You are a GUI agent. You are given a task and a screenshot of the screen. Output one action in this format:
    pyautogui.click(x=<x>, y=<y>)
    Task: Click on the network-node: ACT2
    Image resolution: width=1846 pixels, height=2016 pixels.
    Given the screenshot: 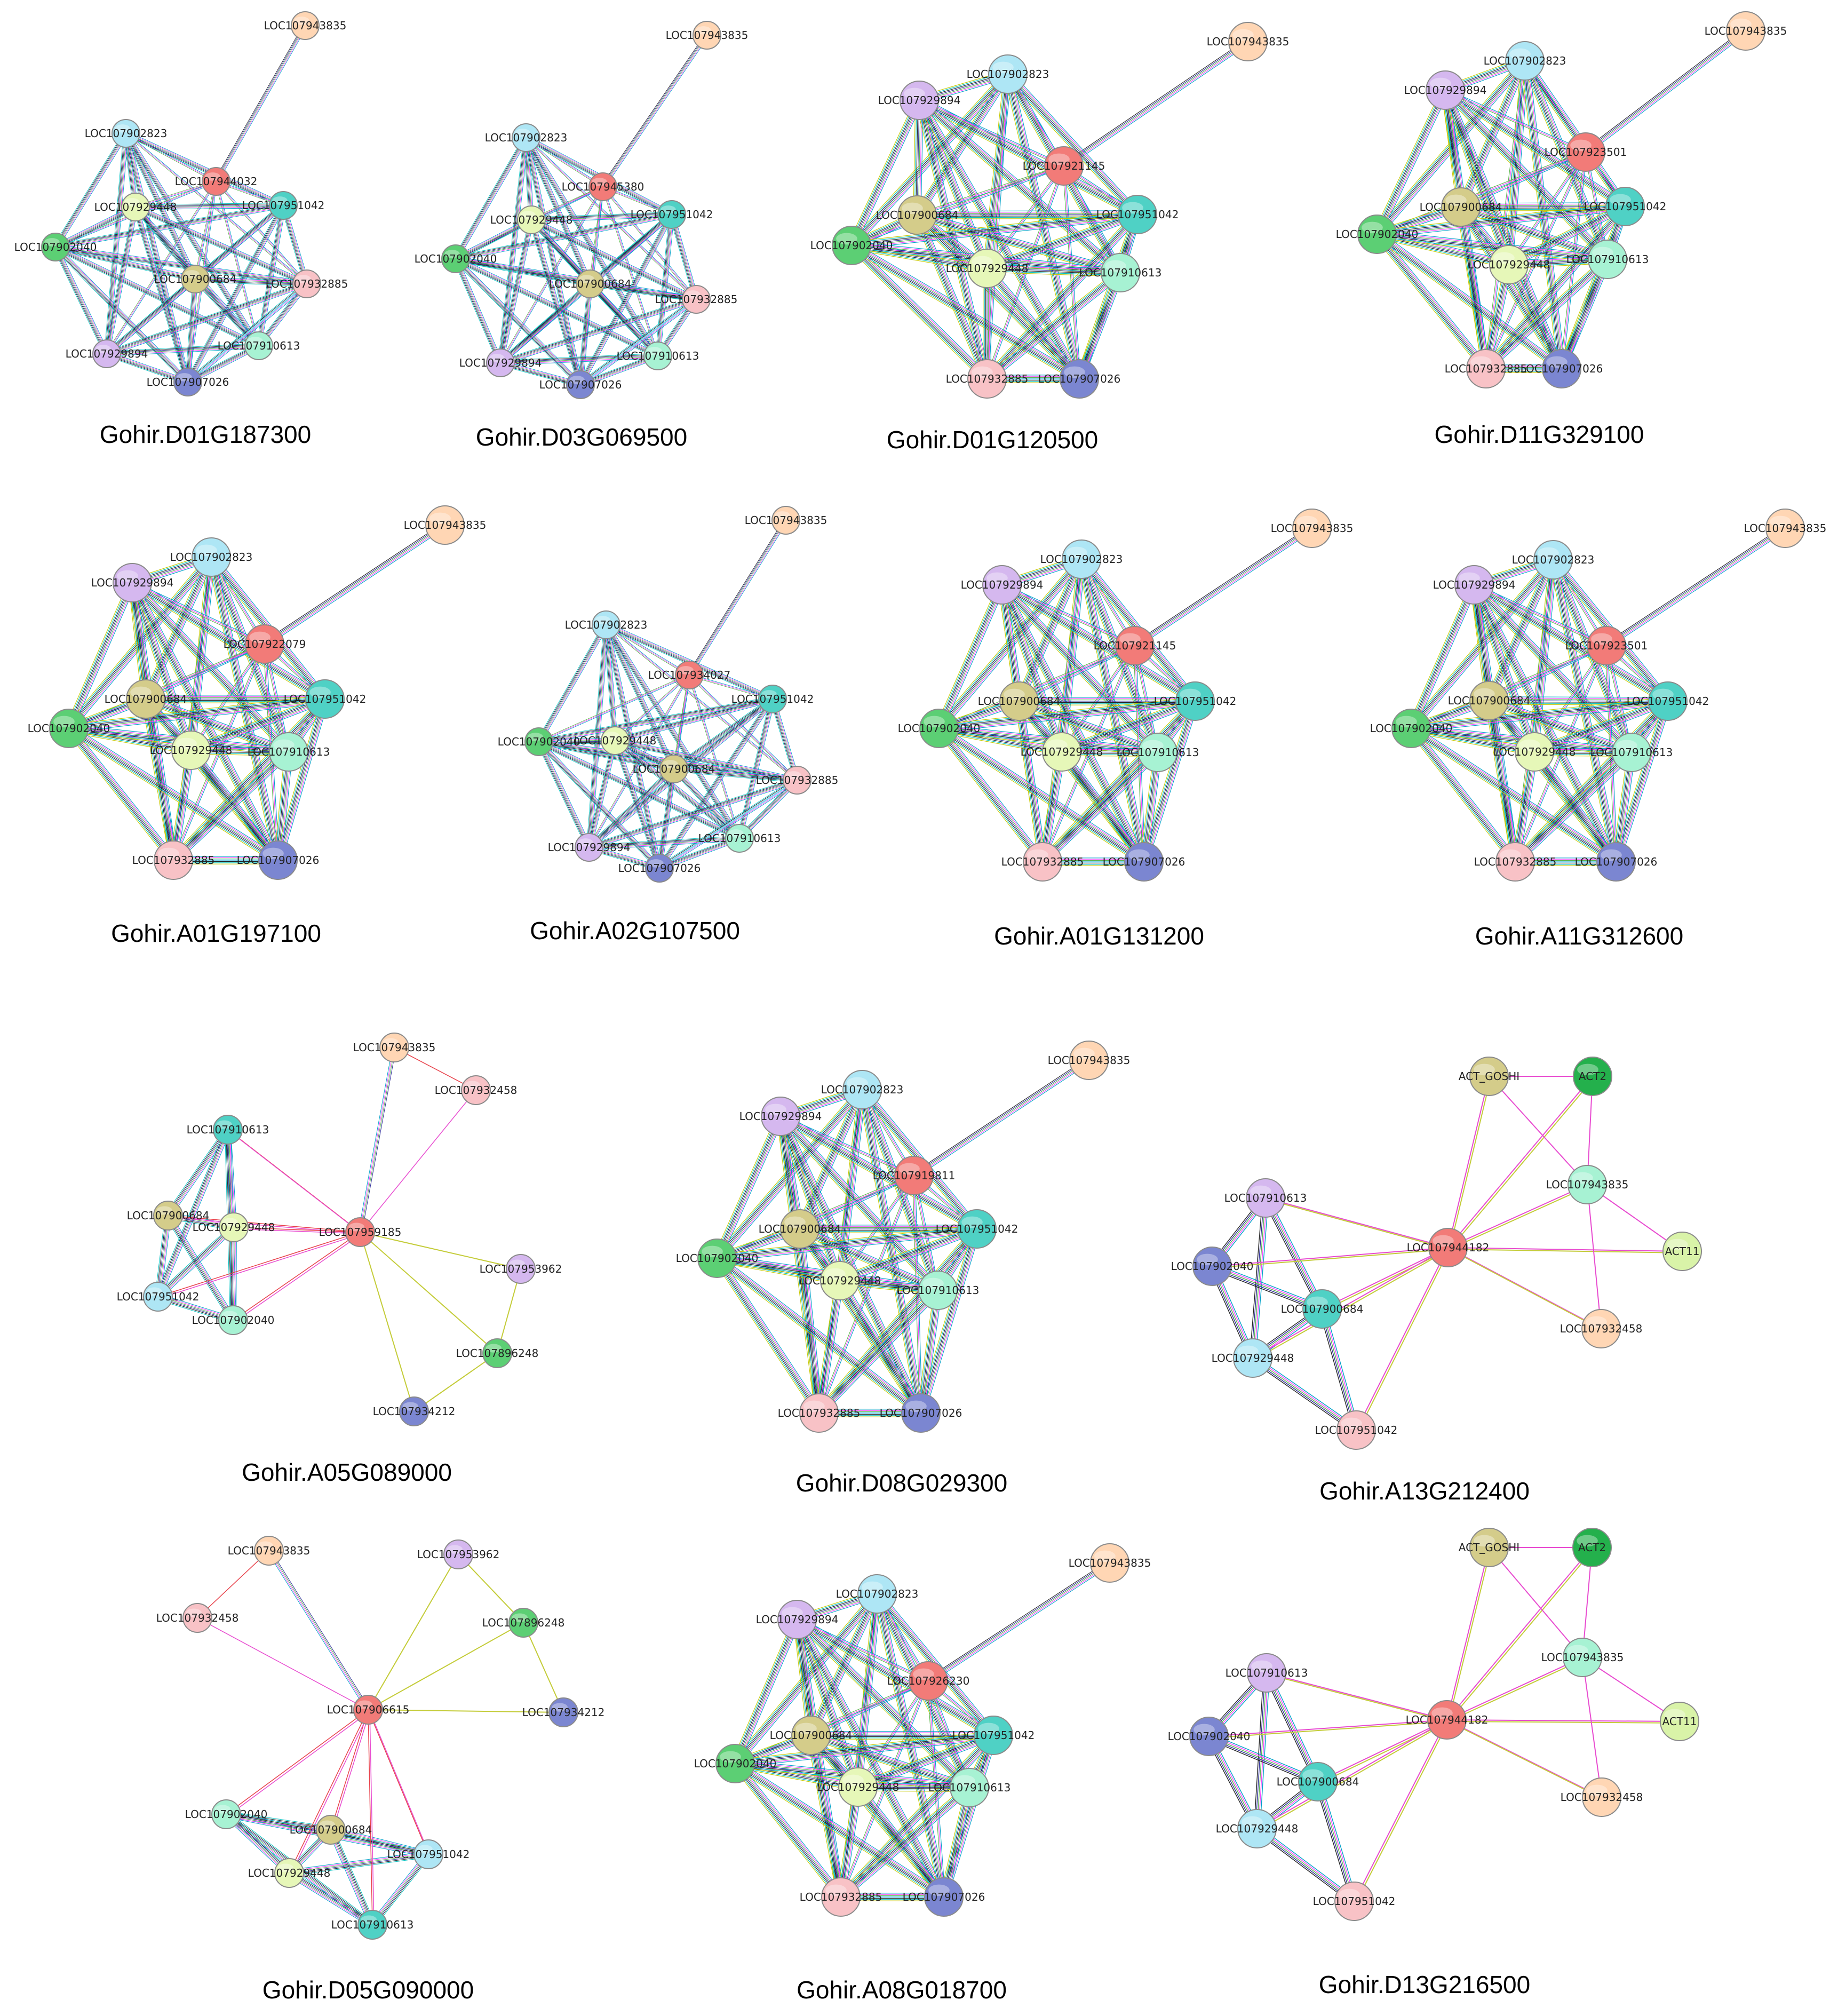 What is the action you would take?
    pyautogui.click(x=1592, y=1547)
    